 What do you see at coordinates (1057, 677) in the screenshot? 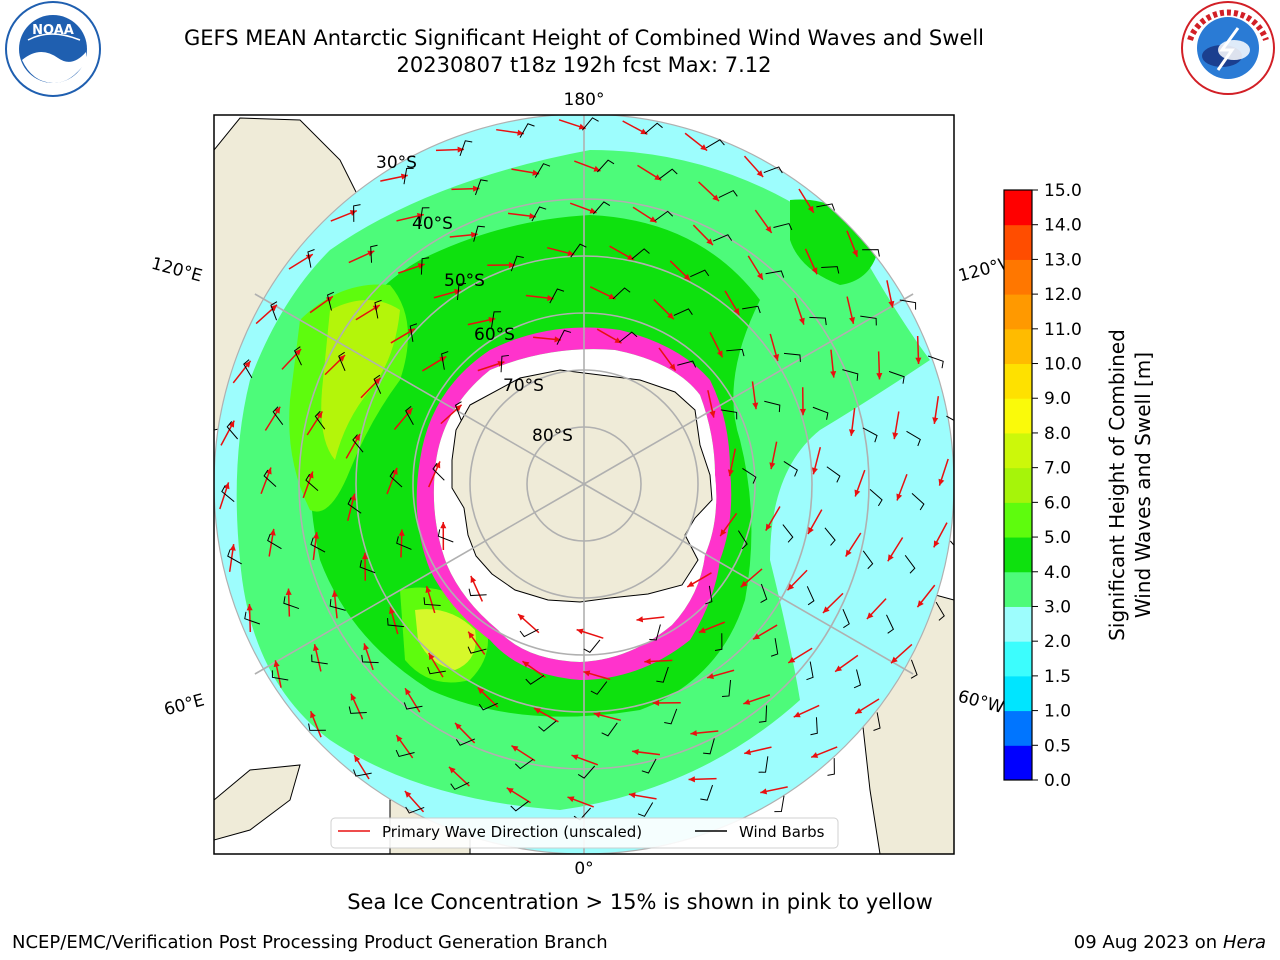
I see `colorbar-tick-label: 1.5` at bounding box center [1057, 677].